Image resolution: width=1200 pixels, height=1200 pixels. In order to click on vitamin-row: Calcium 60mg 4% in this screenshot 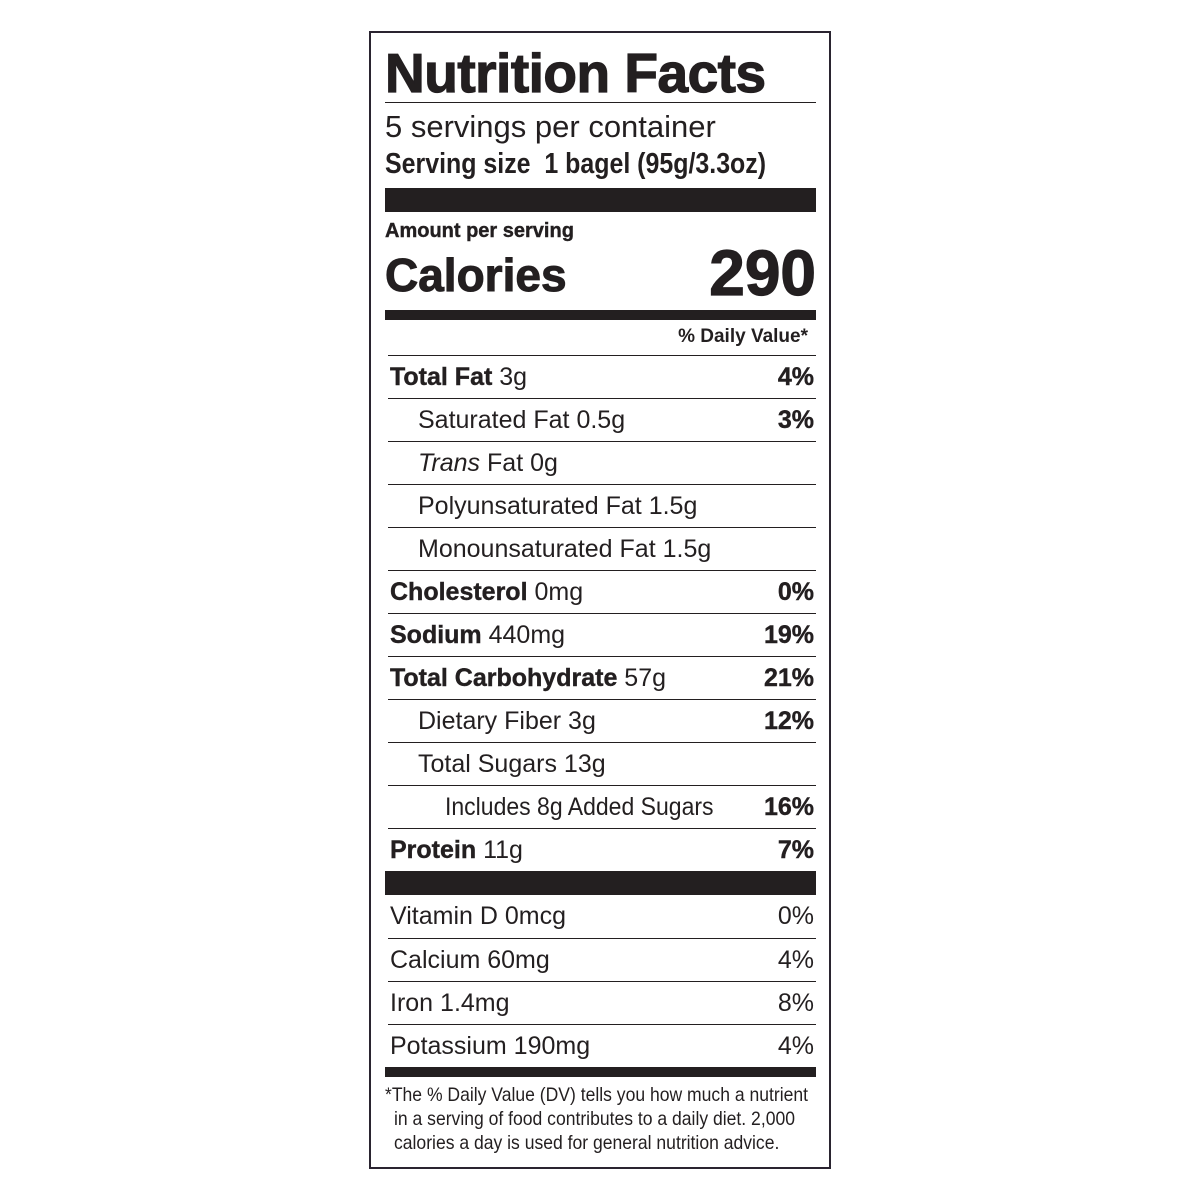, I will do `click(602, 959)`.